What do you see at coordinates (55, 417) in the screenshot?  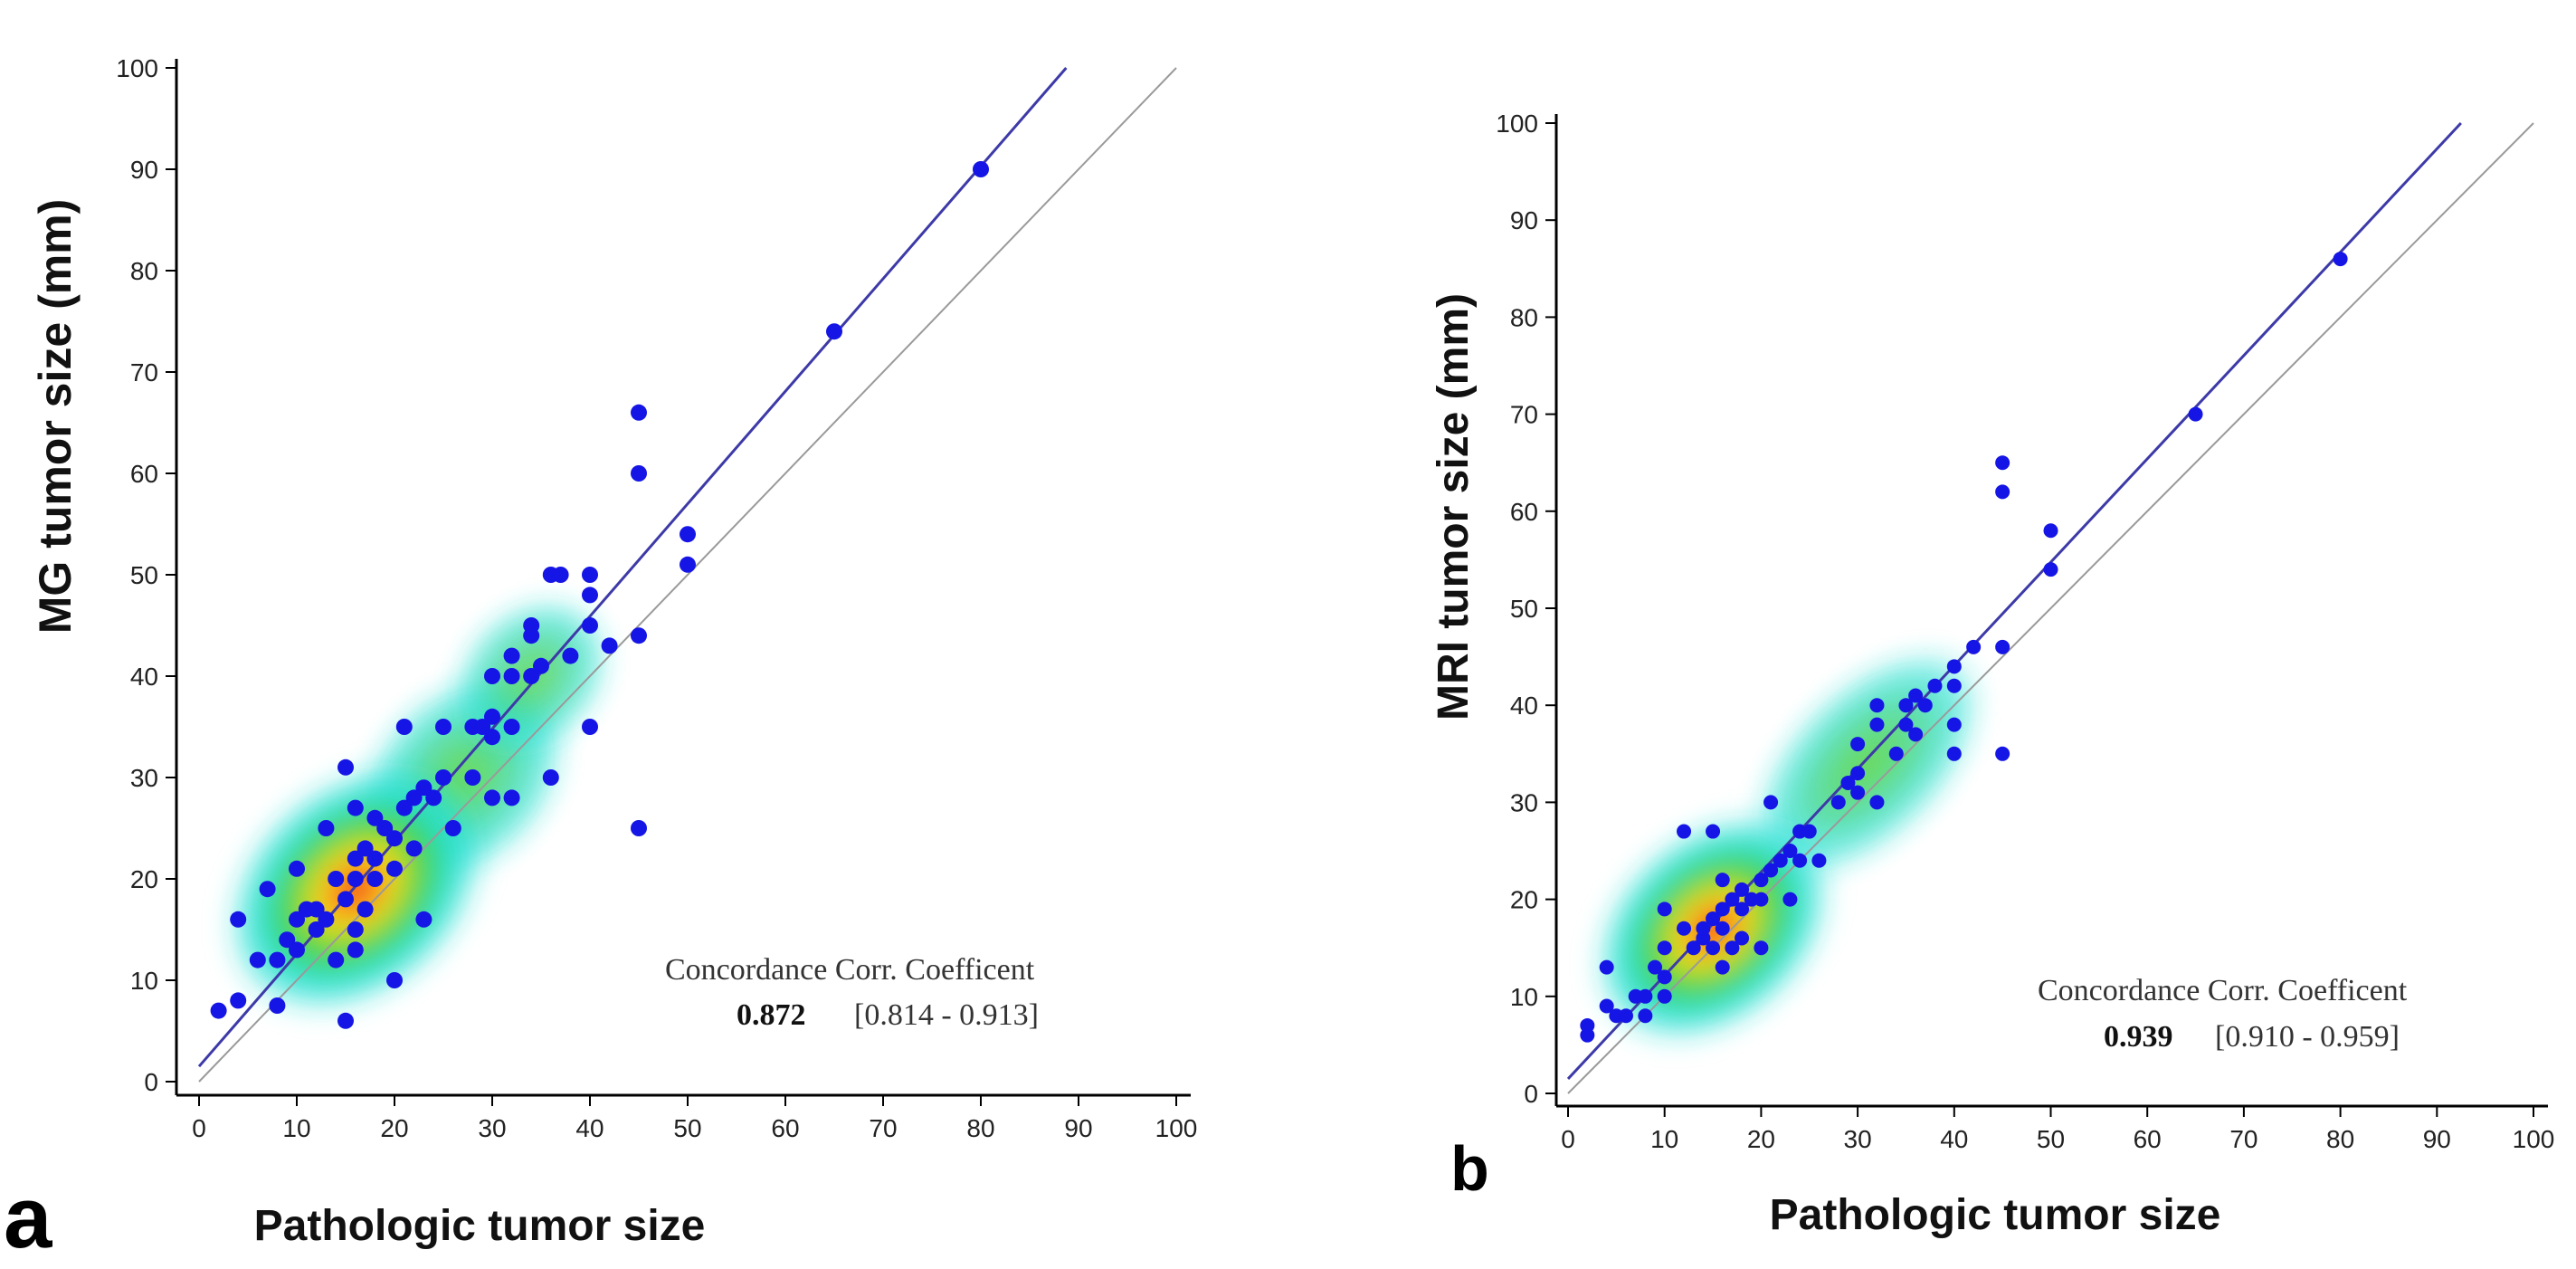 I see `y-axis-label: MG tumor size (mm)` at bounding box center [55, 417].